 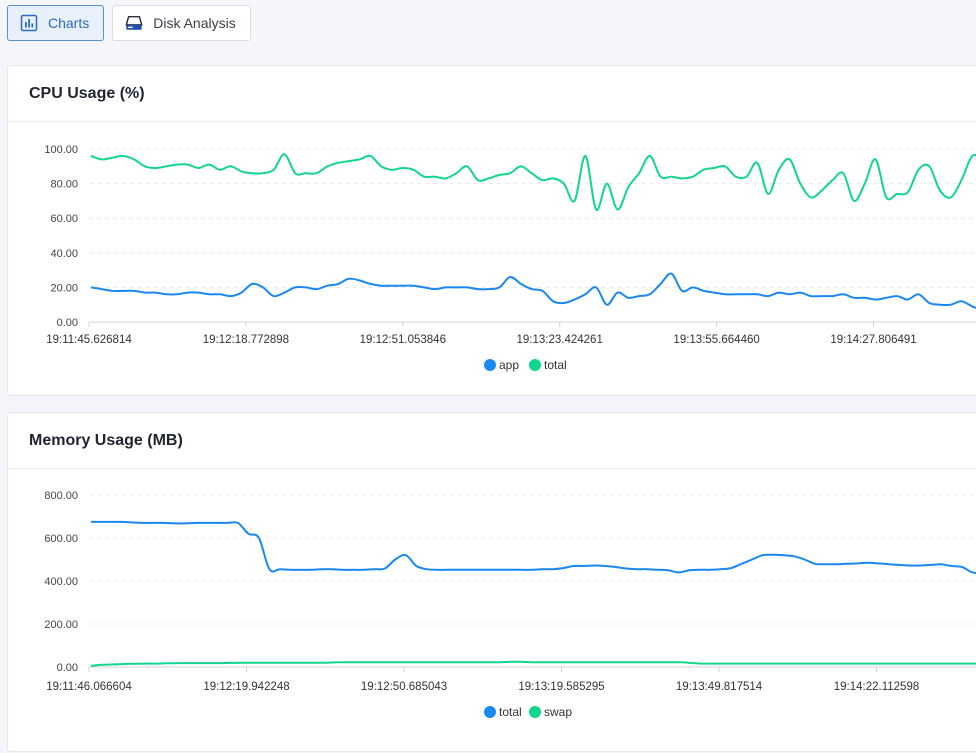 What do you see at coordinates (533, 547) in the screenshot?
I see `memory-series-total-line` at bounding box center [533, 547].